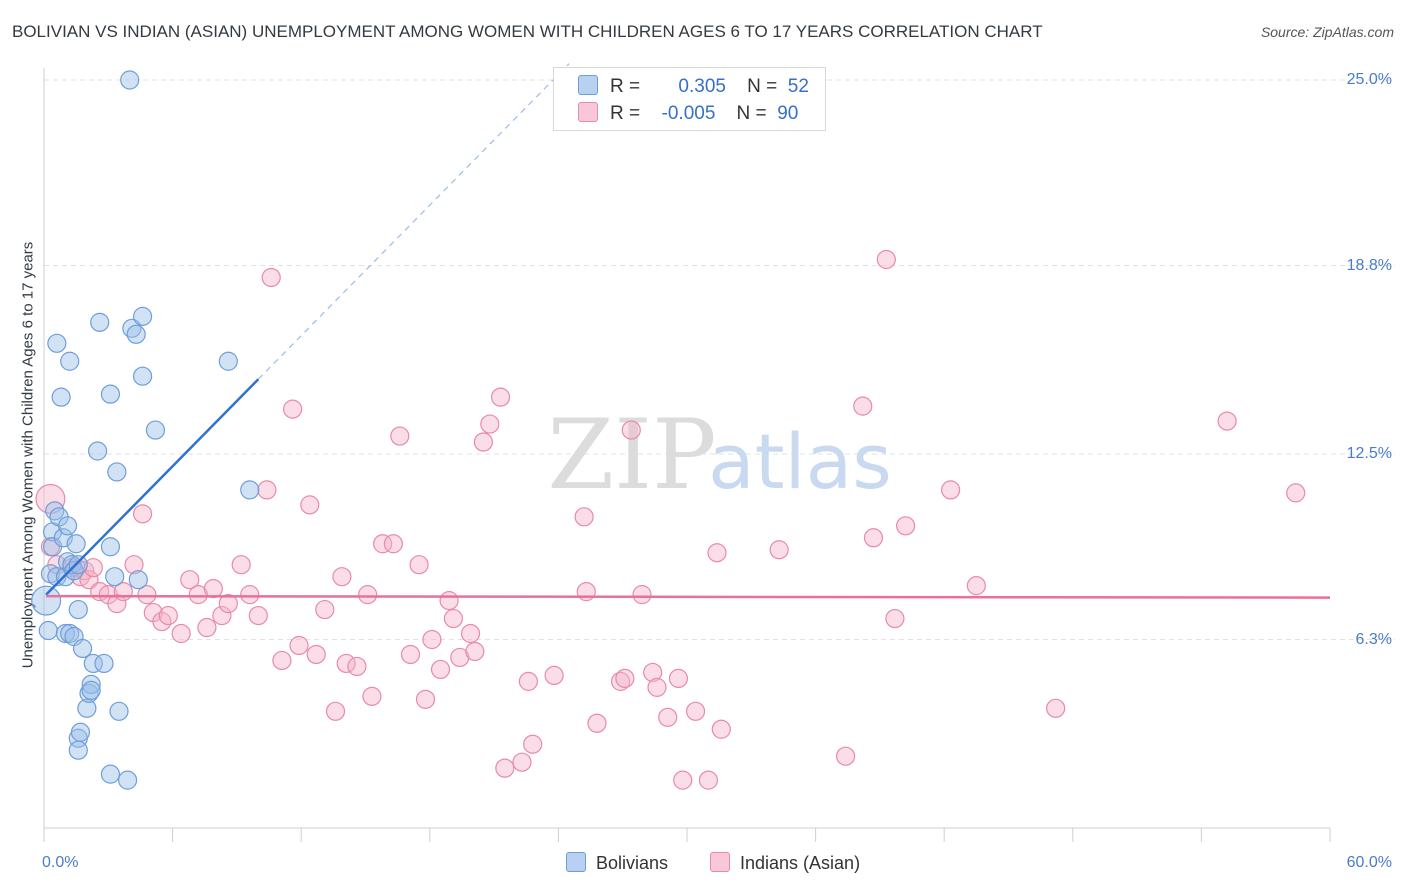  I want to click on stats-legend: R = 0.305 N = 52 R = -0.005 N = 90, so click(689, 99).